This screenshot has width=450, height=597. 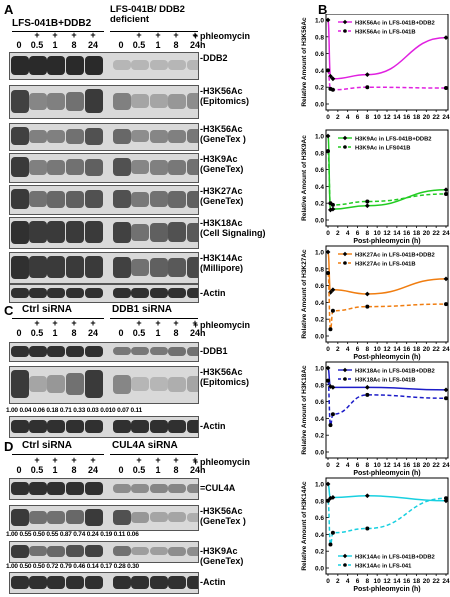 I want to click on legend-label: H3K27Ac in LFS-041B, so click(x=385, y=264).